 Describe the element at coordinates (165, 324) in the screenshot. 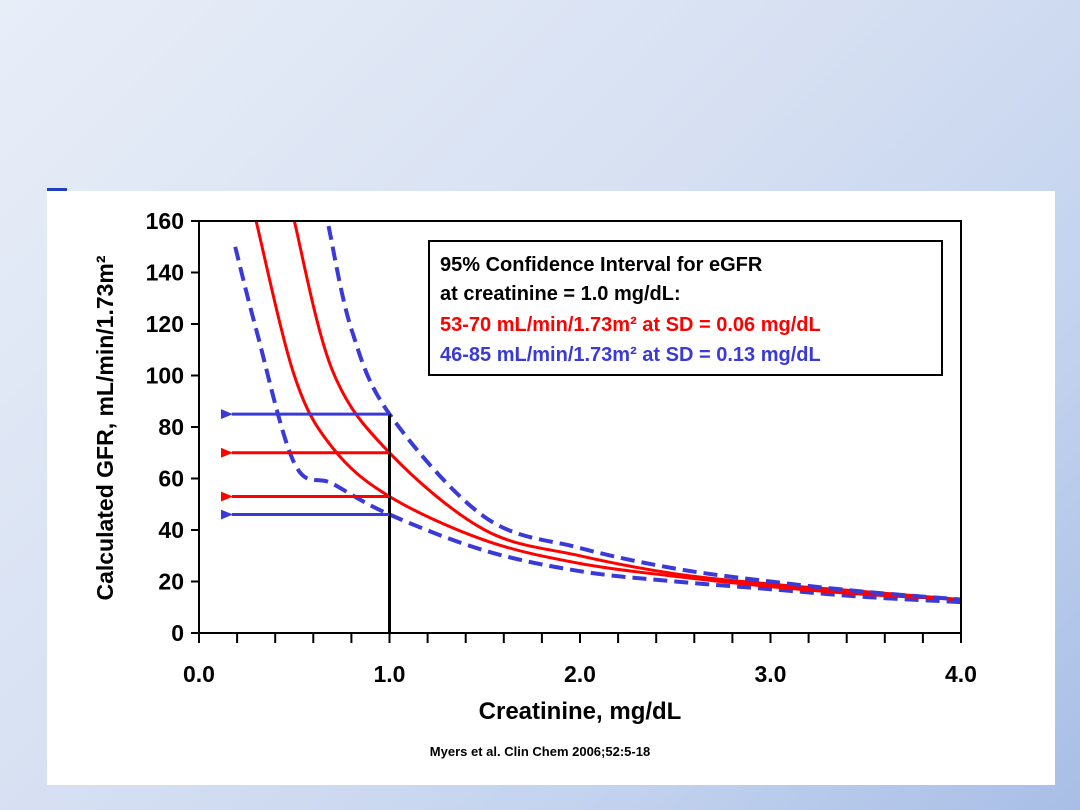

I see `y-tick-label: 120` at that location.